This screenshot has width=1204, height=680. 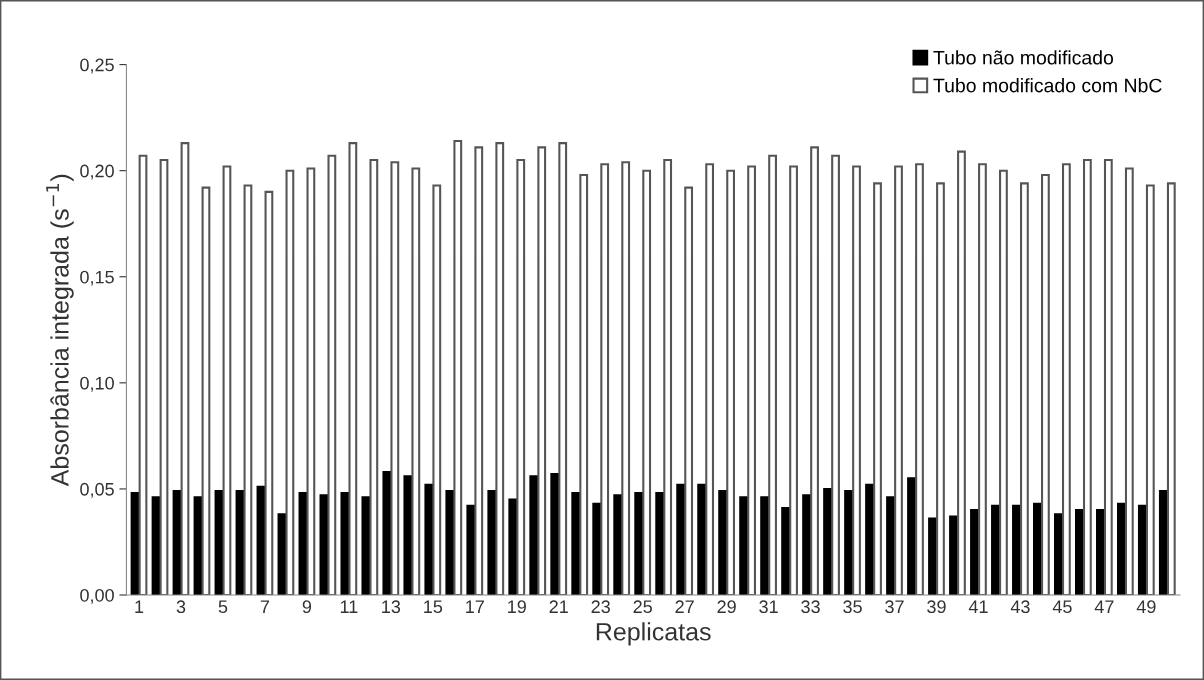 I want to click on x-tick-label: 11, so click(x=349, y=606).